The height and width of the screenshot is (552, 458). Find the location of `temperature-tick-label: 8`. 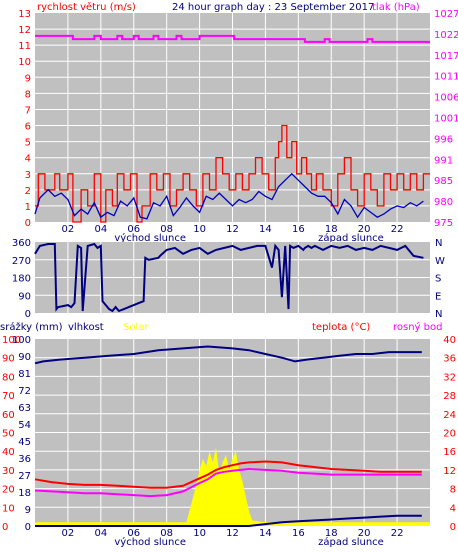

temperature-tick-label: 8 is located at coordinates (453, 490).